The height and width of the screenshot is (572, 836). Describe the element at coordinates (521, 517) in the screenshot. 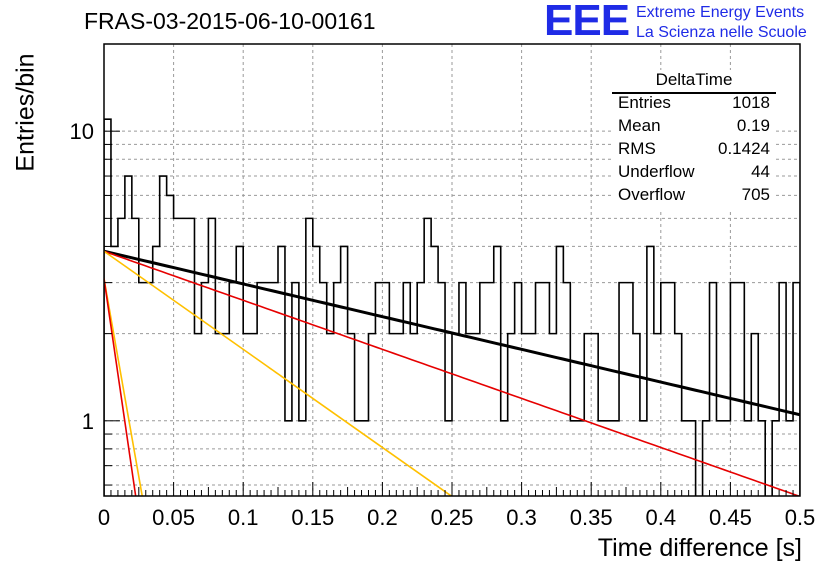

I see `x-tick-label: 0.3` at that location.